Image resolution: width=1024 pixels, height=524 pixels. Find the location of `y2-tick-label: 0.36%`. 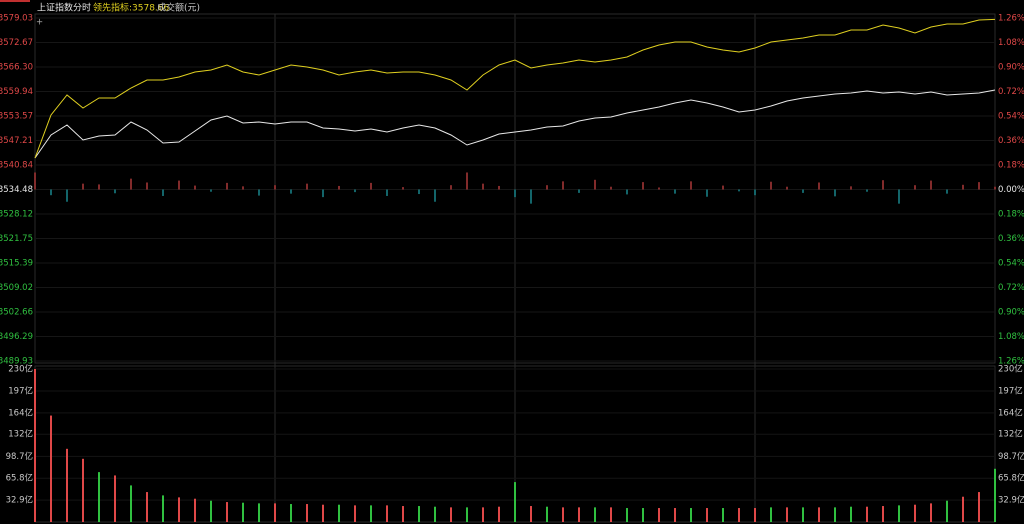

y2-tick-label: 0.36% is located at coordinates (1011, 141).